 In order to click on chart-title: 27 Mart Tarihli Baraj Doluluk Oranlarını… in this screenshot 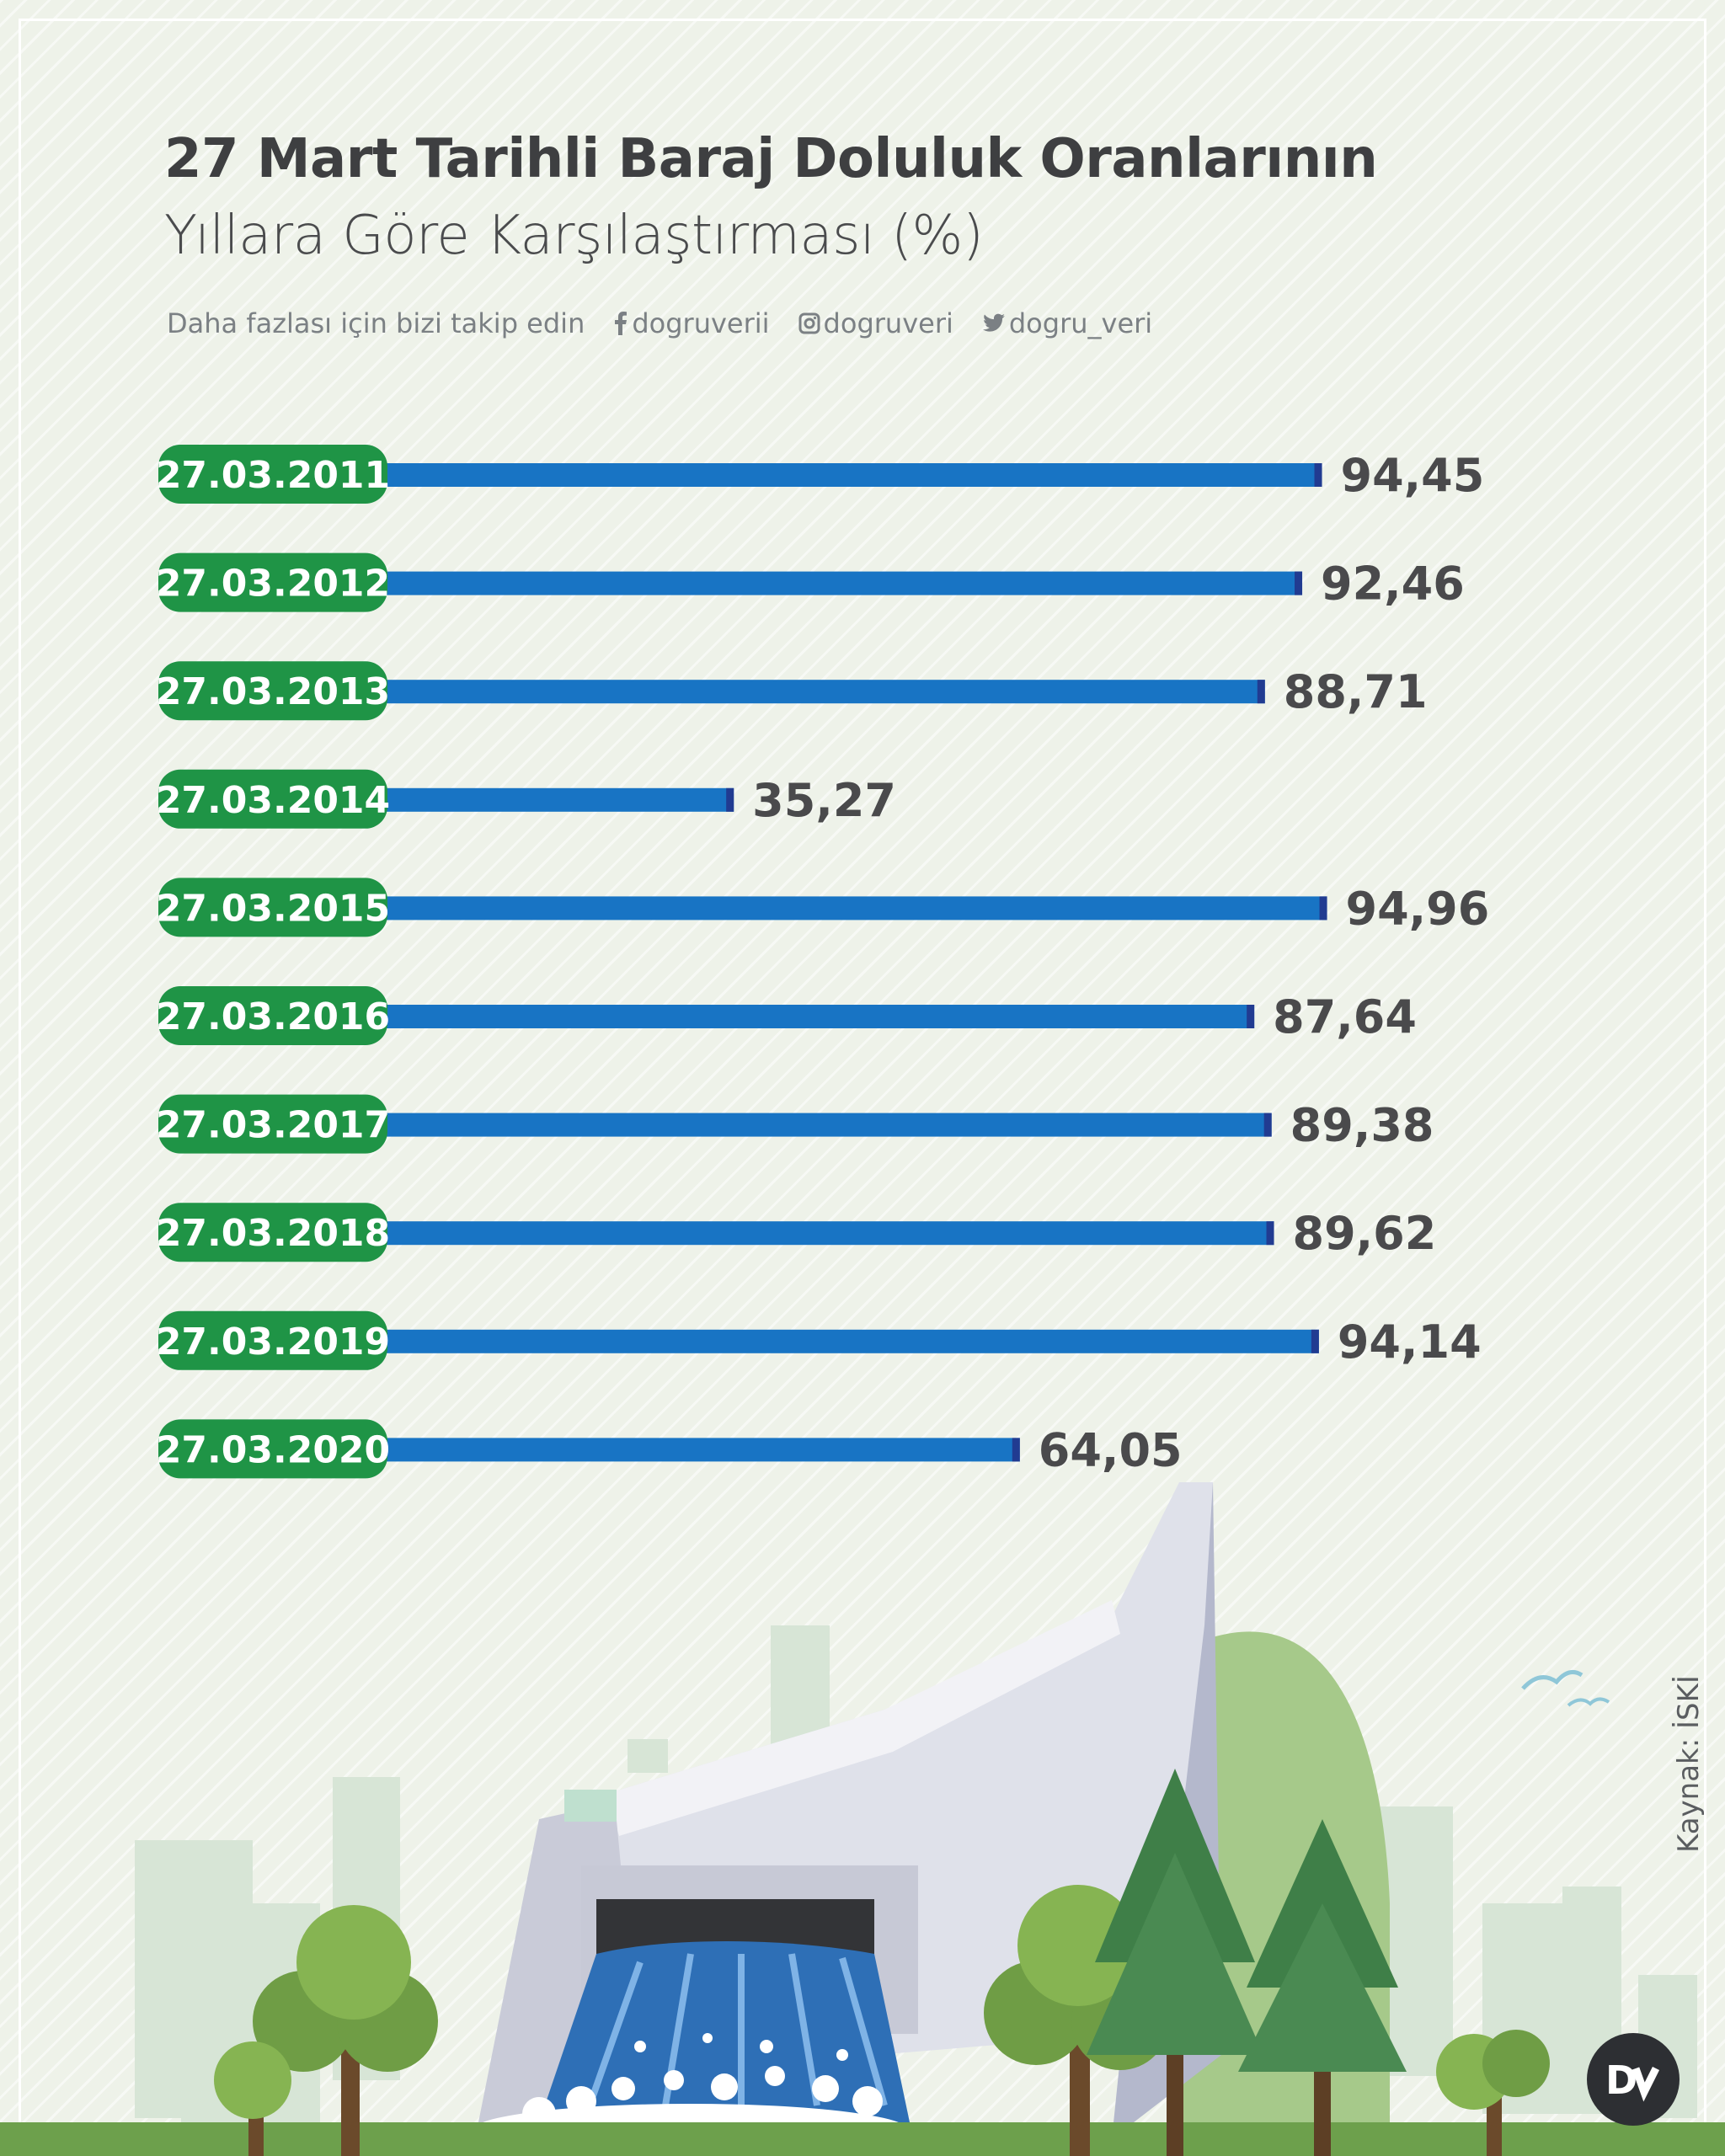, I will do `click(771, 159)`.